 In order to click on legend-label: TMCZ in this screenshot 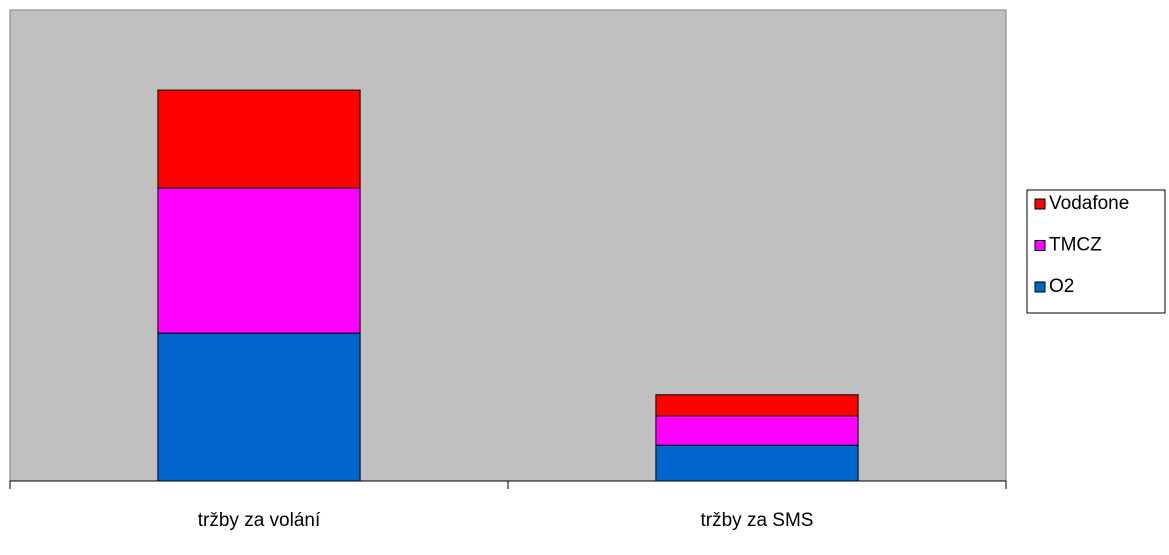, I will do `click(1075, 245)`.